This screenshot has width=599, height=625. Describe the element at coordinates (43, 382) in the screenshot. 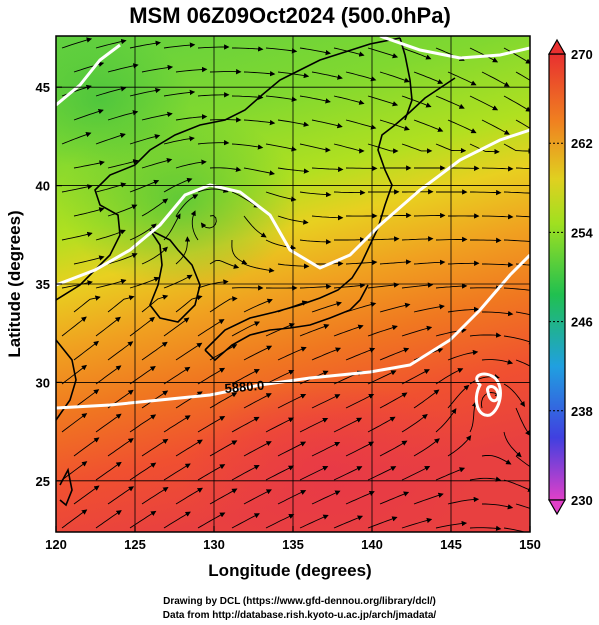

I see `y-tick-label-30: 30` at that location.